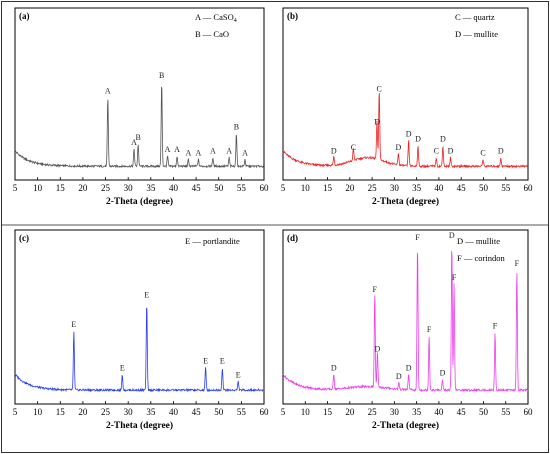 This screenshot has width=550, height=454. I want to click on legend-entry: F — corindon, so click(481, 258).